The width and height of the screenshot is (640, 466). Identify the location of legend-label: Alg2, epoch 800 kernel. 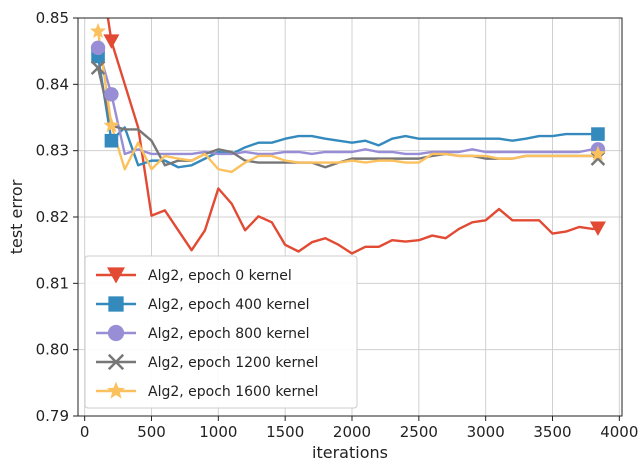
(229, 334).